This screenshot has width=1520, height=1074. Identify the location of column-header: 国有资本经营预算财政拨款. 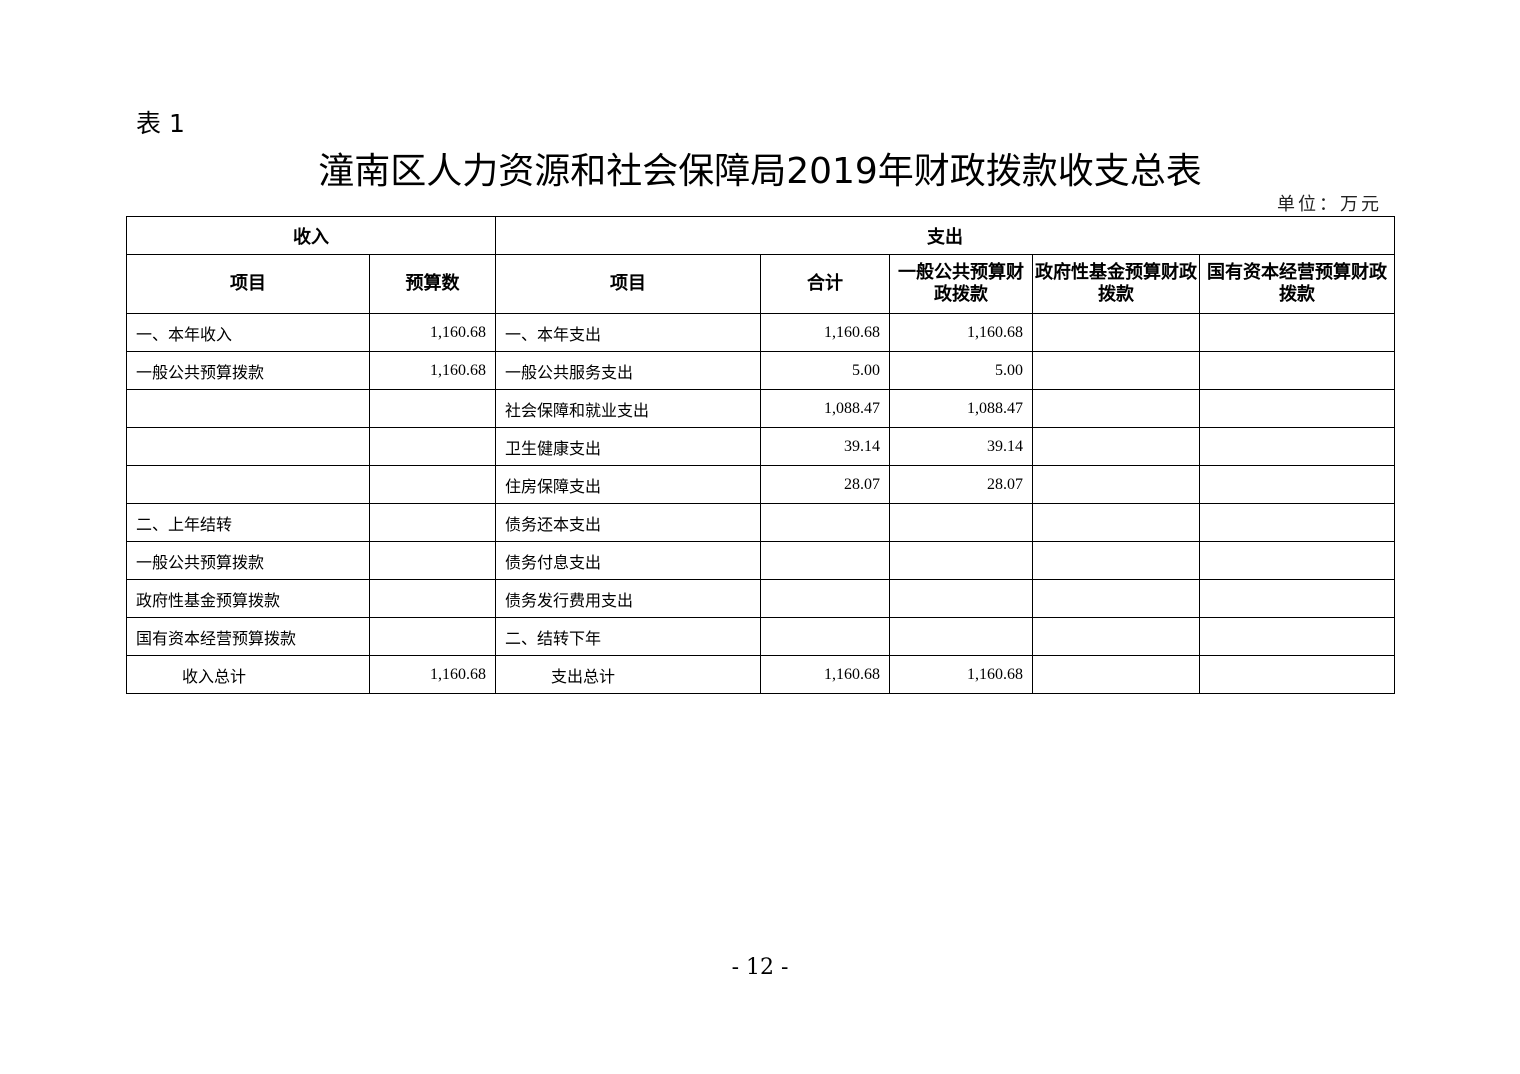
(1297, 284).